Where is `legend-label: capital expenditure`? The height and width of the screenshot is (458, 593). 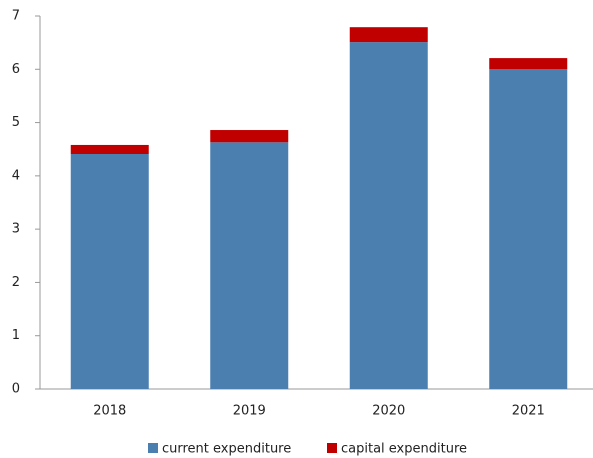 legend-label: capital expenditure is located at coordinates (404, 449).